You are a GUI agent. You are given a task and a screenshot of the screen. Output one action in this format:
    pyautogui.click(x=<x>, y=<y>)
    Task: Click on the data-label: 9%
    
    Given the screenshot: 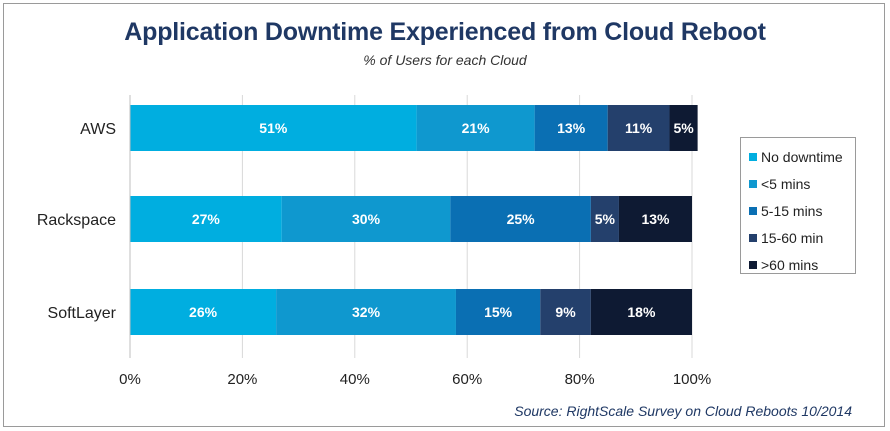 What is the action you would take?
    pyautogui.click(x=565, y=312)
    